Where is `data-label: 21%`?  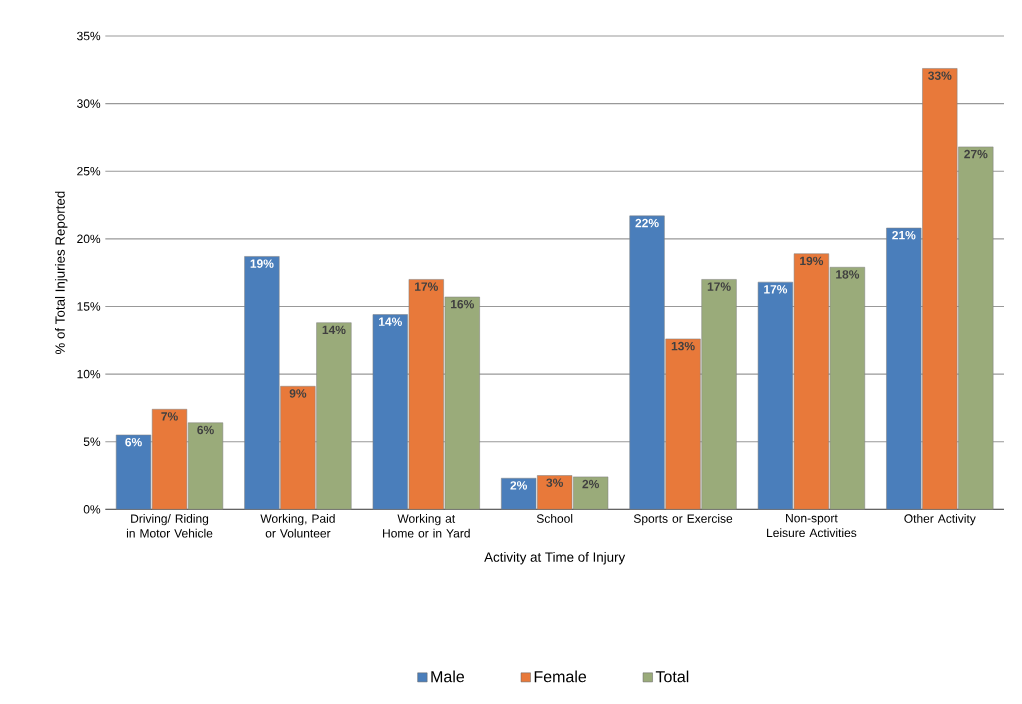 data-label: 21% is located at coordinates (904, 235).